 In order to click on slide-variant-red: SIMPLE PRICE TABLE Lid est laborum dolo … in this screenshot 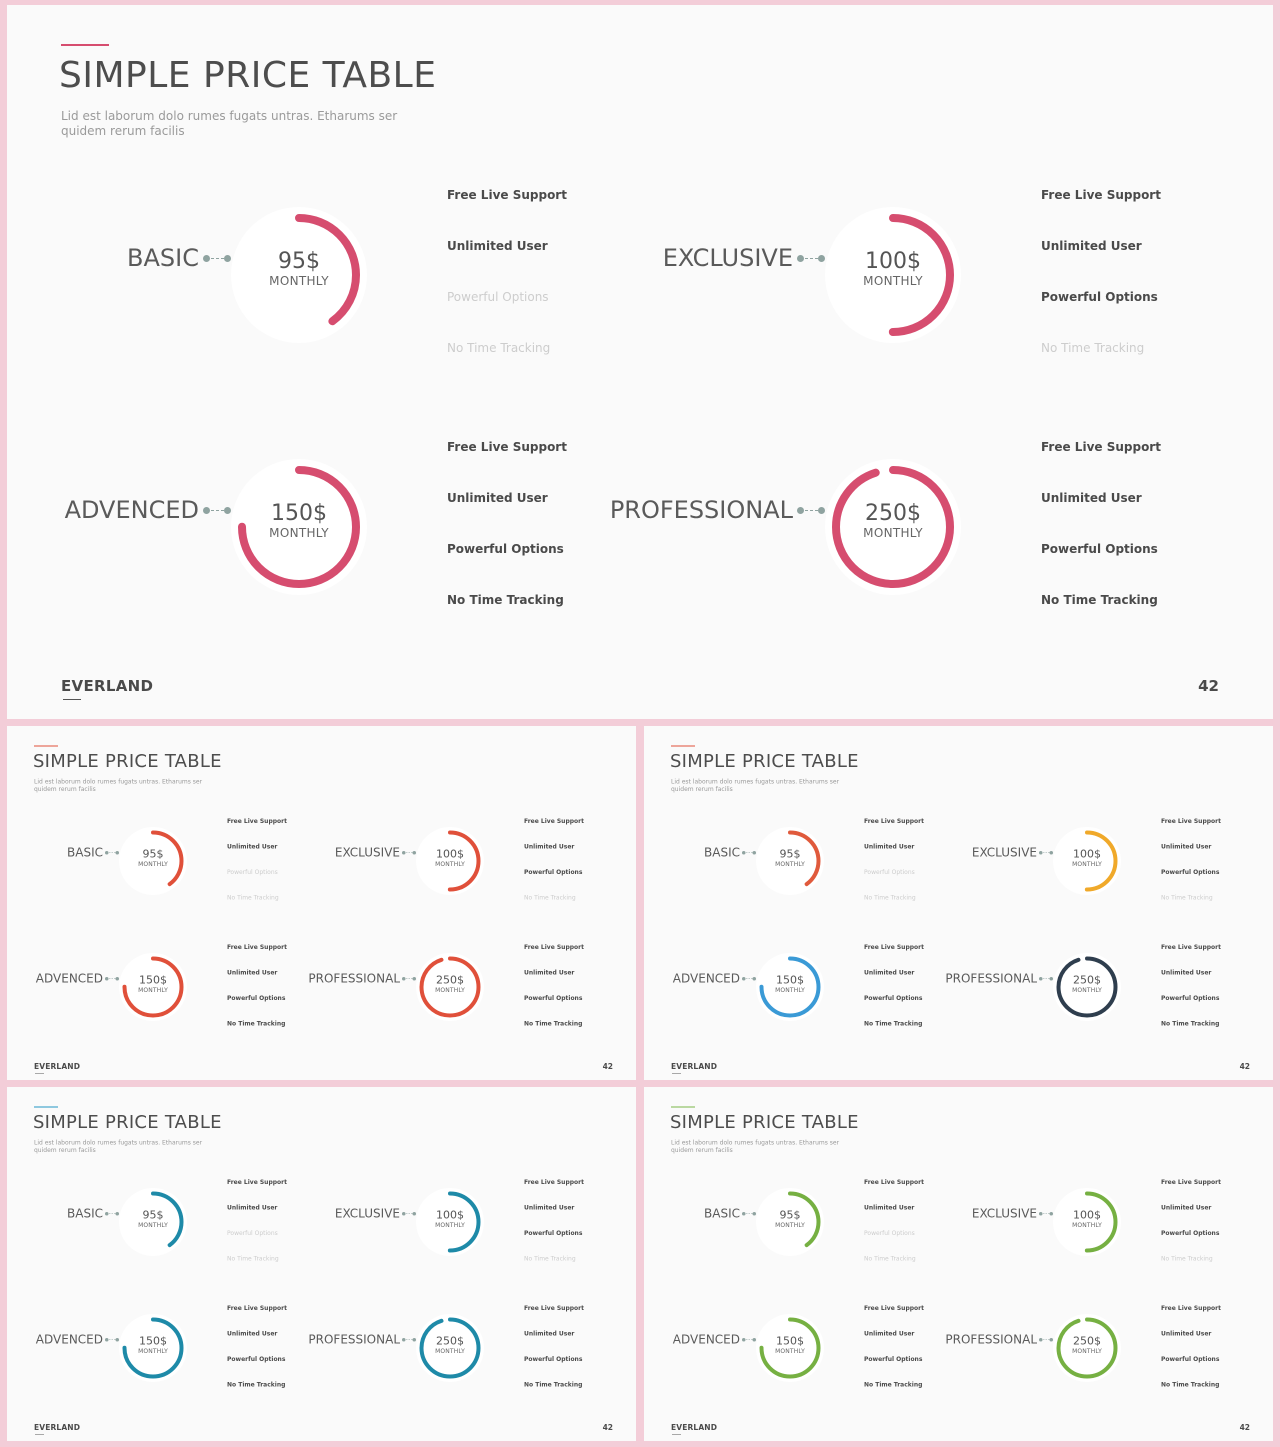, I will do `click(321, 903)`.